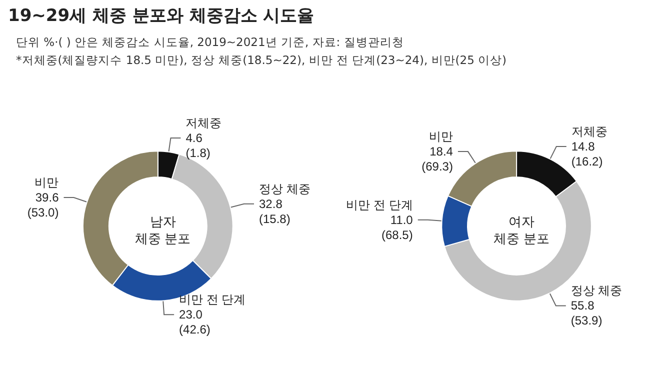 Image resolution: width=658 pixels, height=370 pixels. Describe the element at coordinates (194, 322) in the screenshot. I see `data-label: 23.0 (42.6)` at that location.